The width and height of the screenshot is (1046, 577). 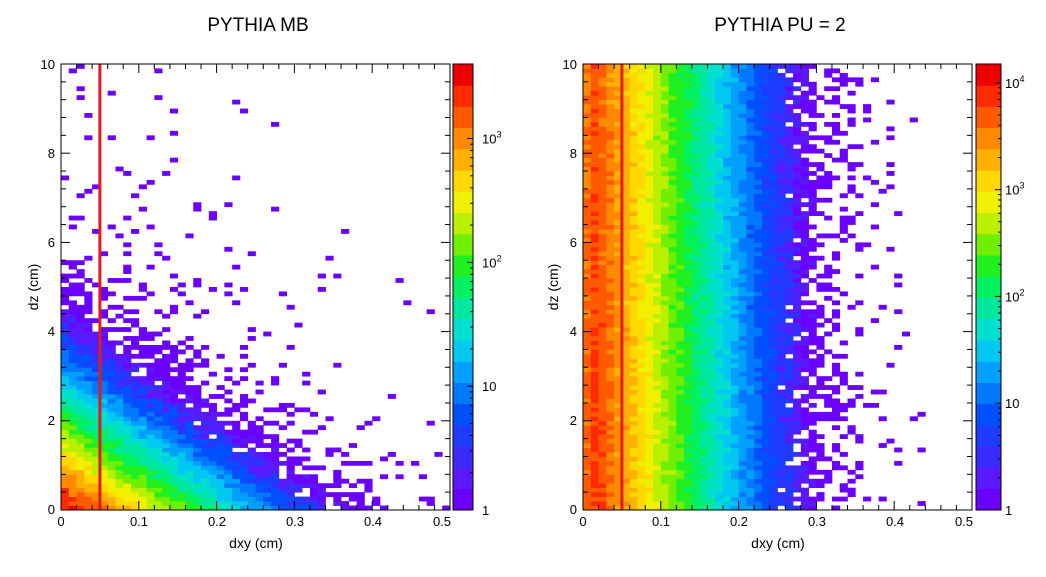 What do you see at coordinates (1008, 510) in the screenshot?
I see `colorbar-tick-label: 1` at bounding box center [1008, 510].